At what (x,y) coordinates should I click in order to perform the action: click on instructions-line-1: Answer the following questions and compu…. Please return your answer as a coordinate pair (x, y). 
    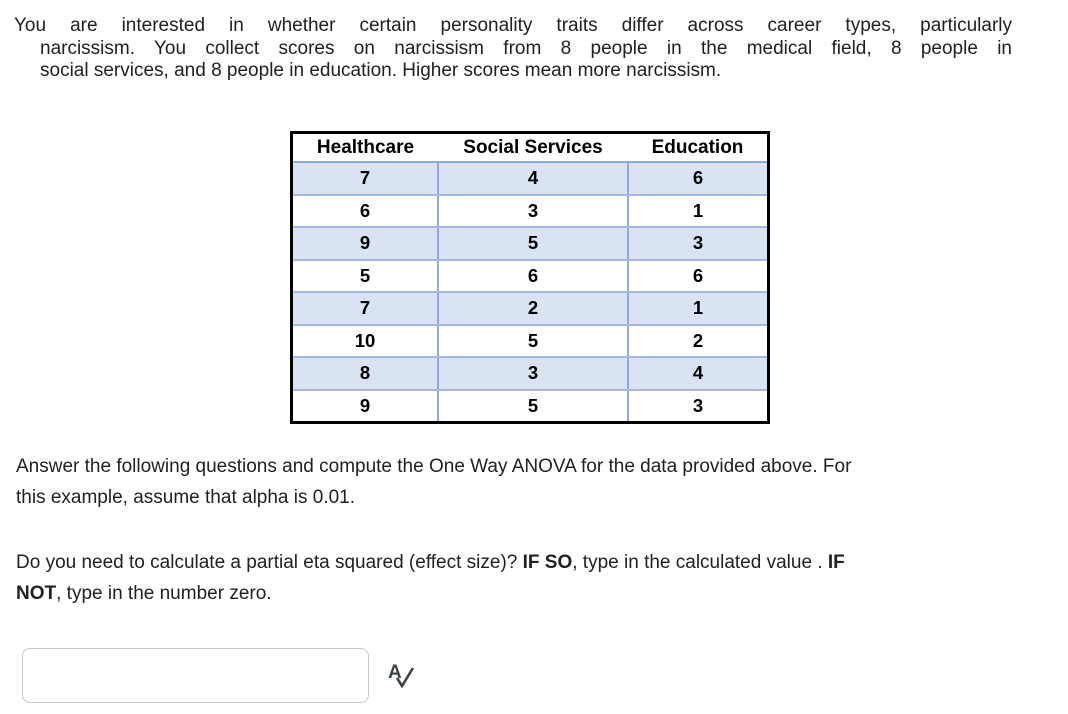
    Looking at the image, I should click on (434, 466).